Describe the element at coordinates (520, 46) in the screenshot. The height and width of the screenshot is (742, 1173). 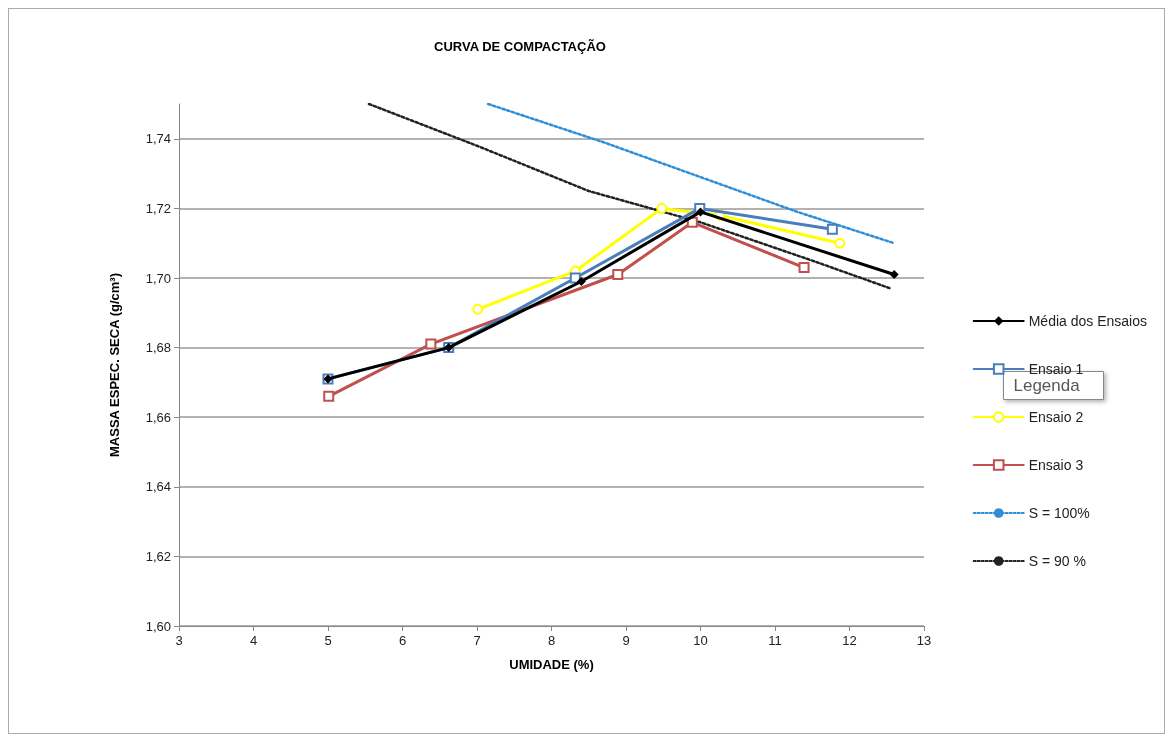
I see `chart-title: CURVA DE COMPACTAÇÃO` at that location.